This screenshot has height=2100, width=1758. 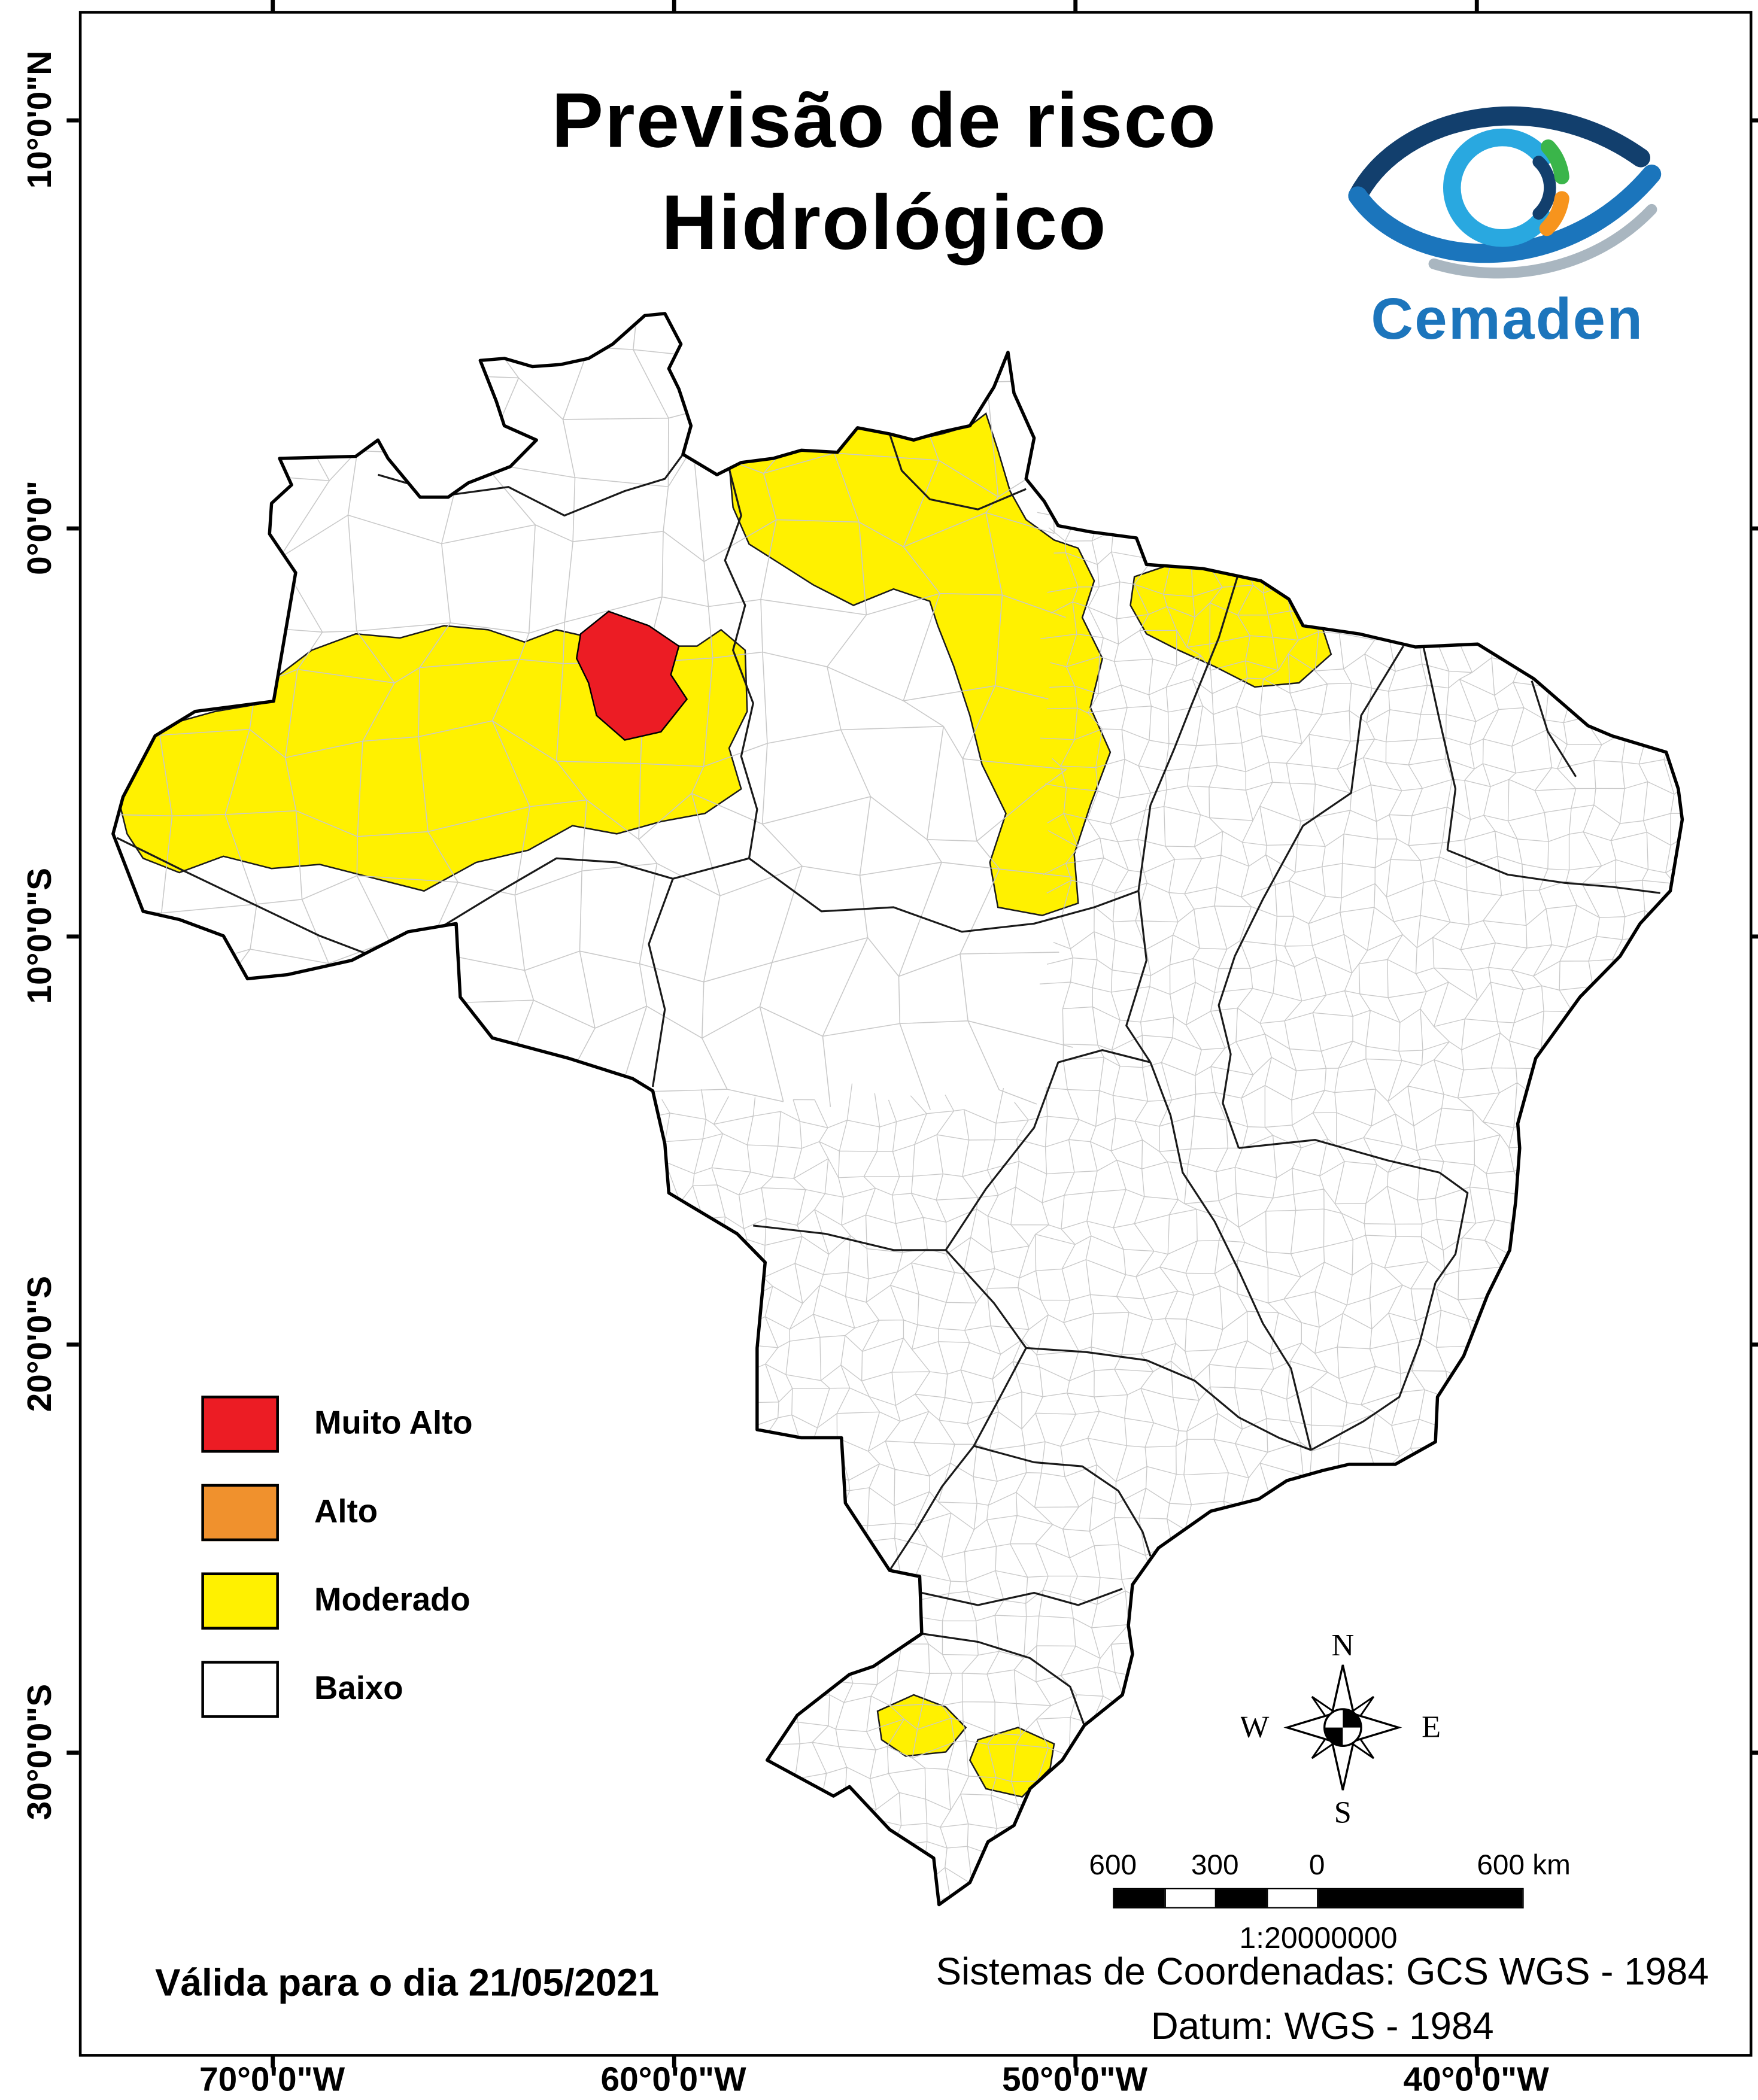 I want to click on axis-label-lon: 50°0'0"W, so click(x=1074, y=2080).